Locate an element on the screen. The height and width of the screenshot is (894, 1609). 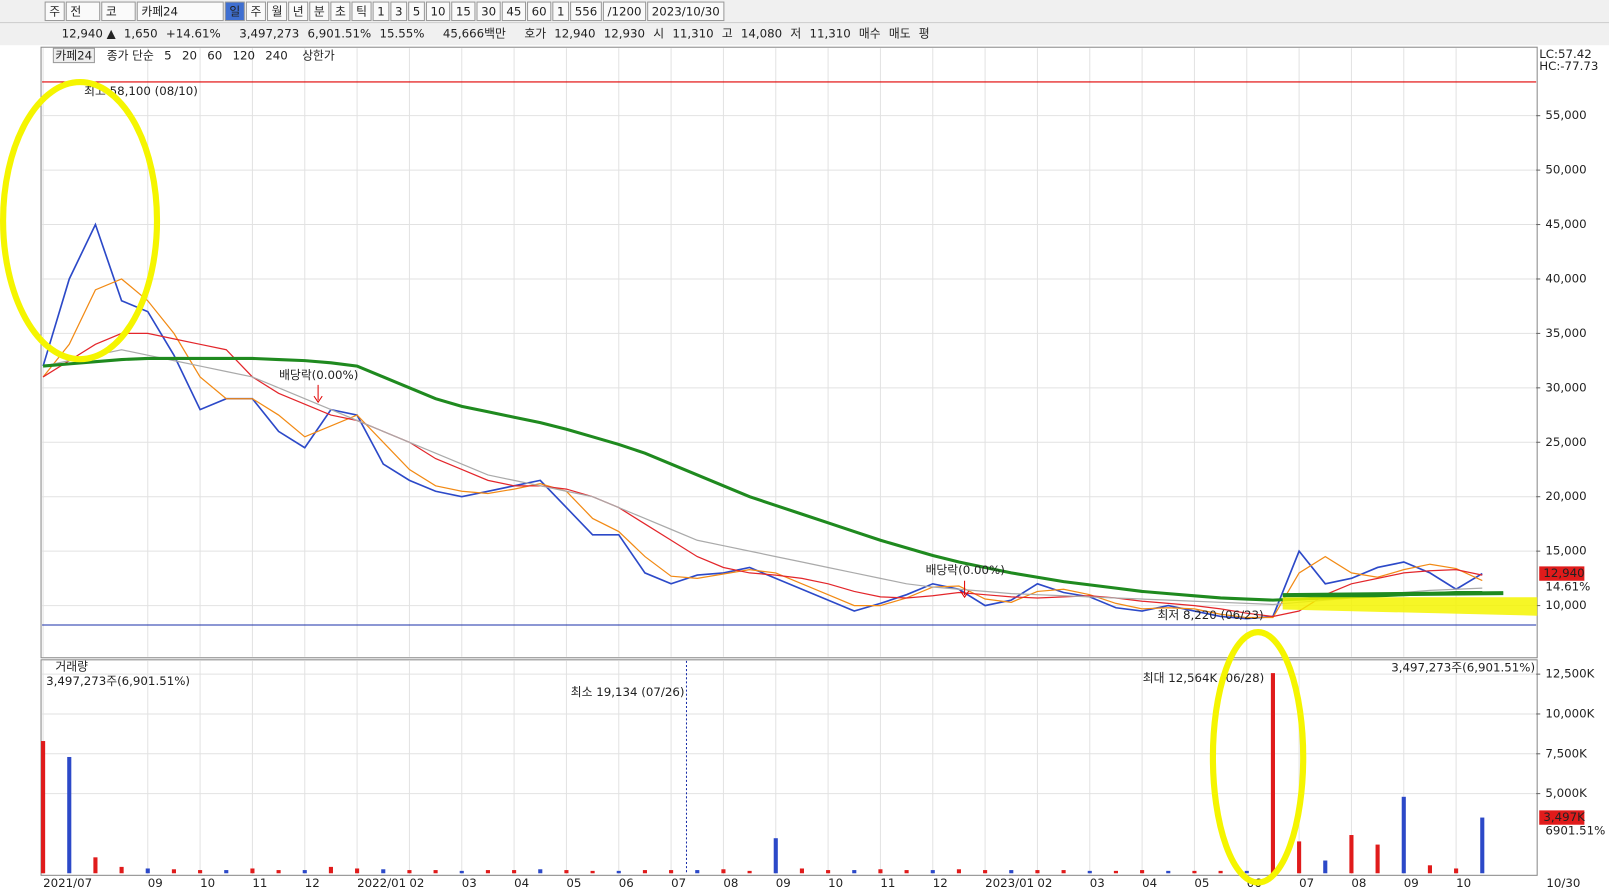
toolbar-label: 분 is located at coordinates (319, 11).